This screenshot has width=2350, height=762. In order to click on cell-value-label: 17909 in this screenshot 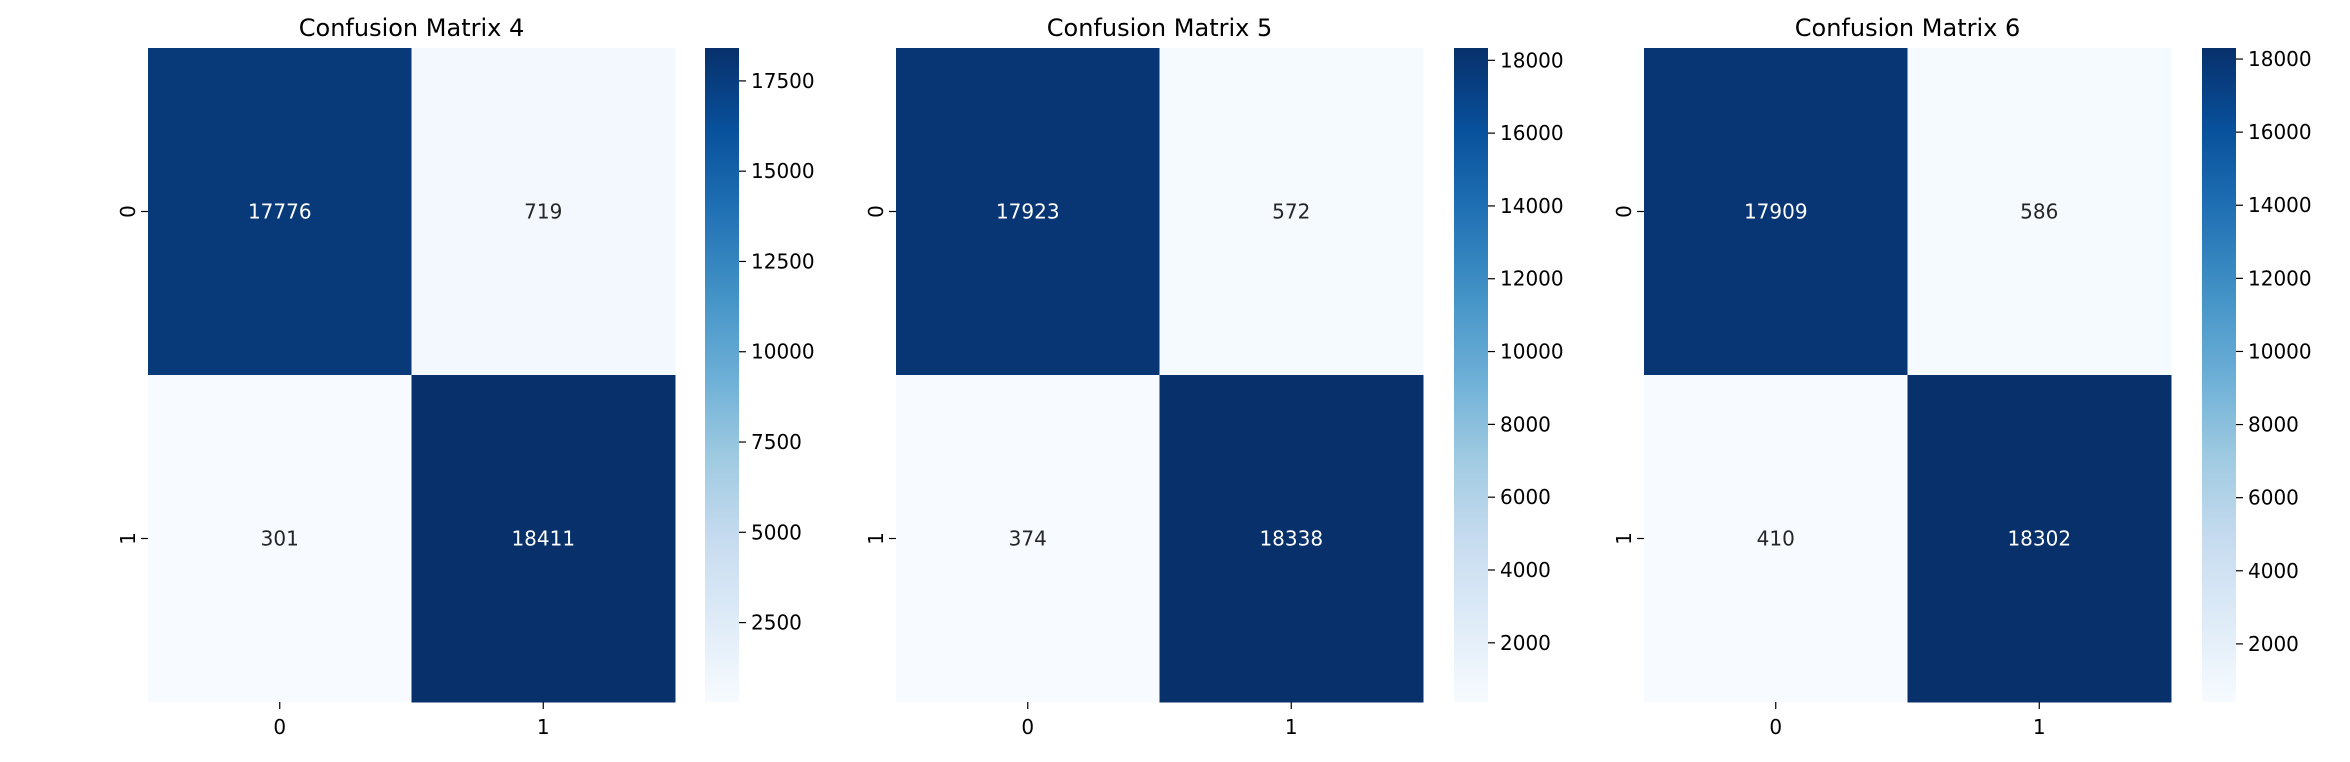, I will do `click(1776, 212)`.